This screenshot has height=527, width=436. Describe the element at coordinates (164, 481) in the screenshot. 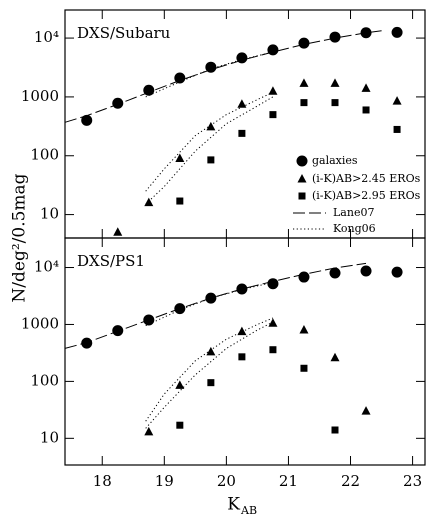

I see `x-tick-label: 19` at that location.